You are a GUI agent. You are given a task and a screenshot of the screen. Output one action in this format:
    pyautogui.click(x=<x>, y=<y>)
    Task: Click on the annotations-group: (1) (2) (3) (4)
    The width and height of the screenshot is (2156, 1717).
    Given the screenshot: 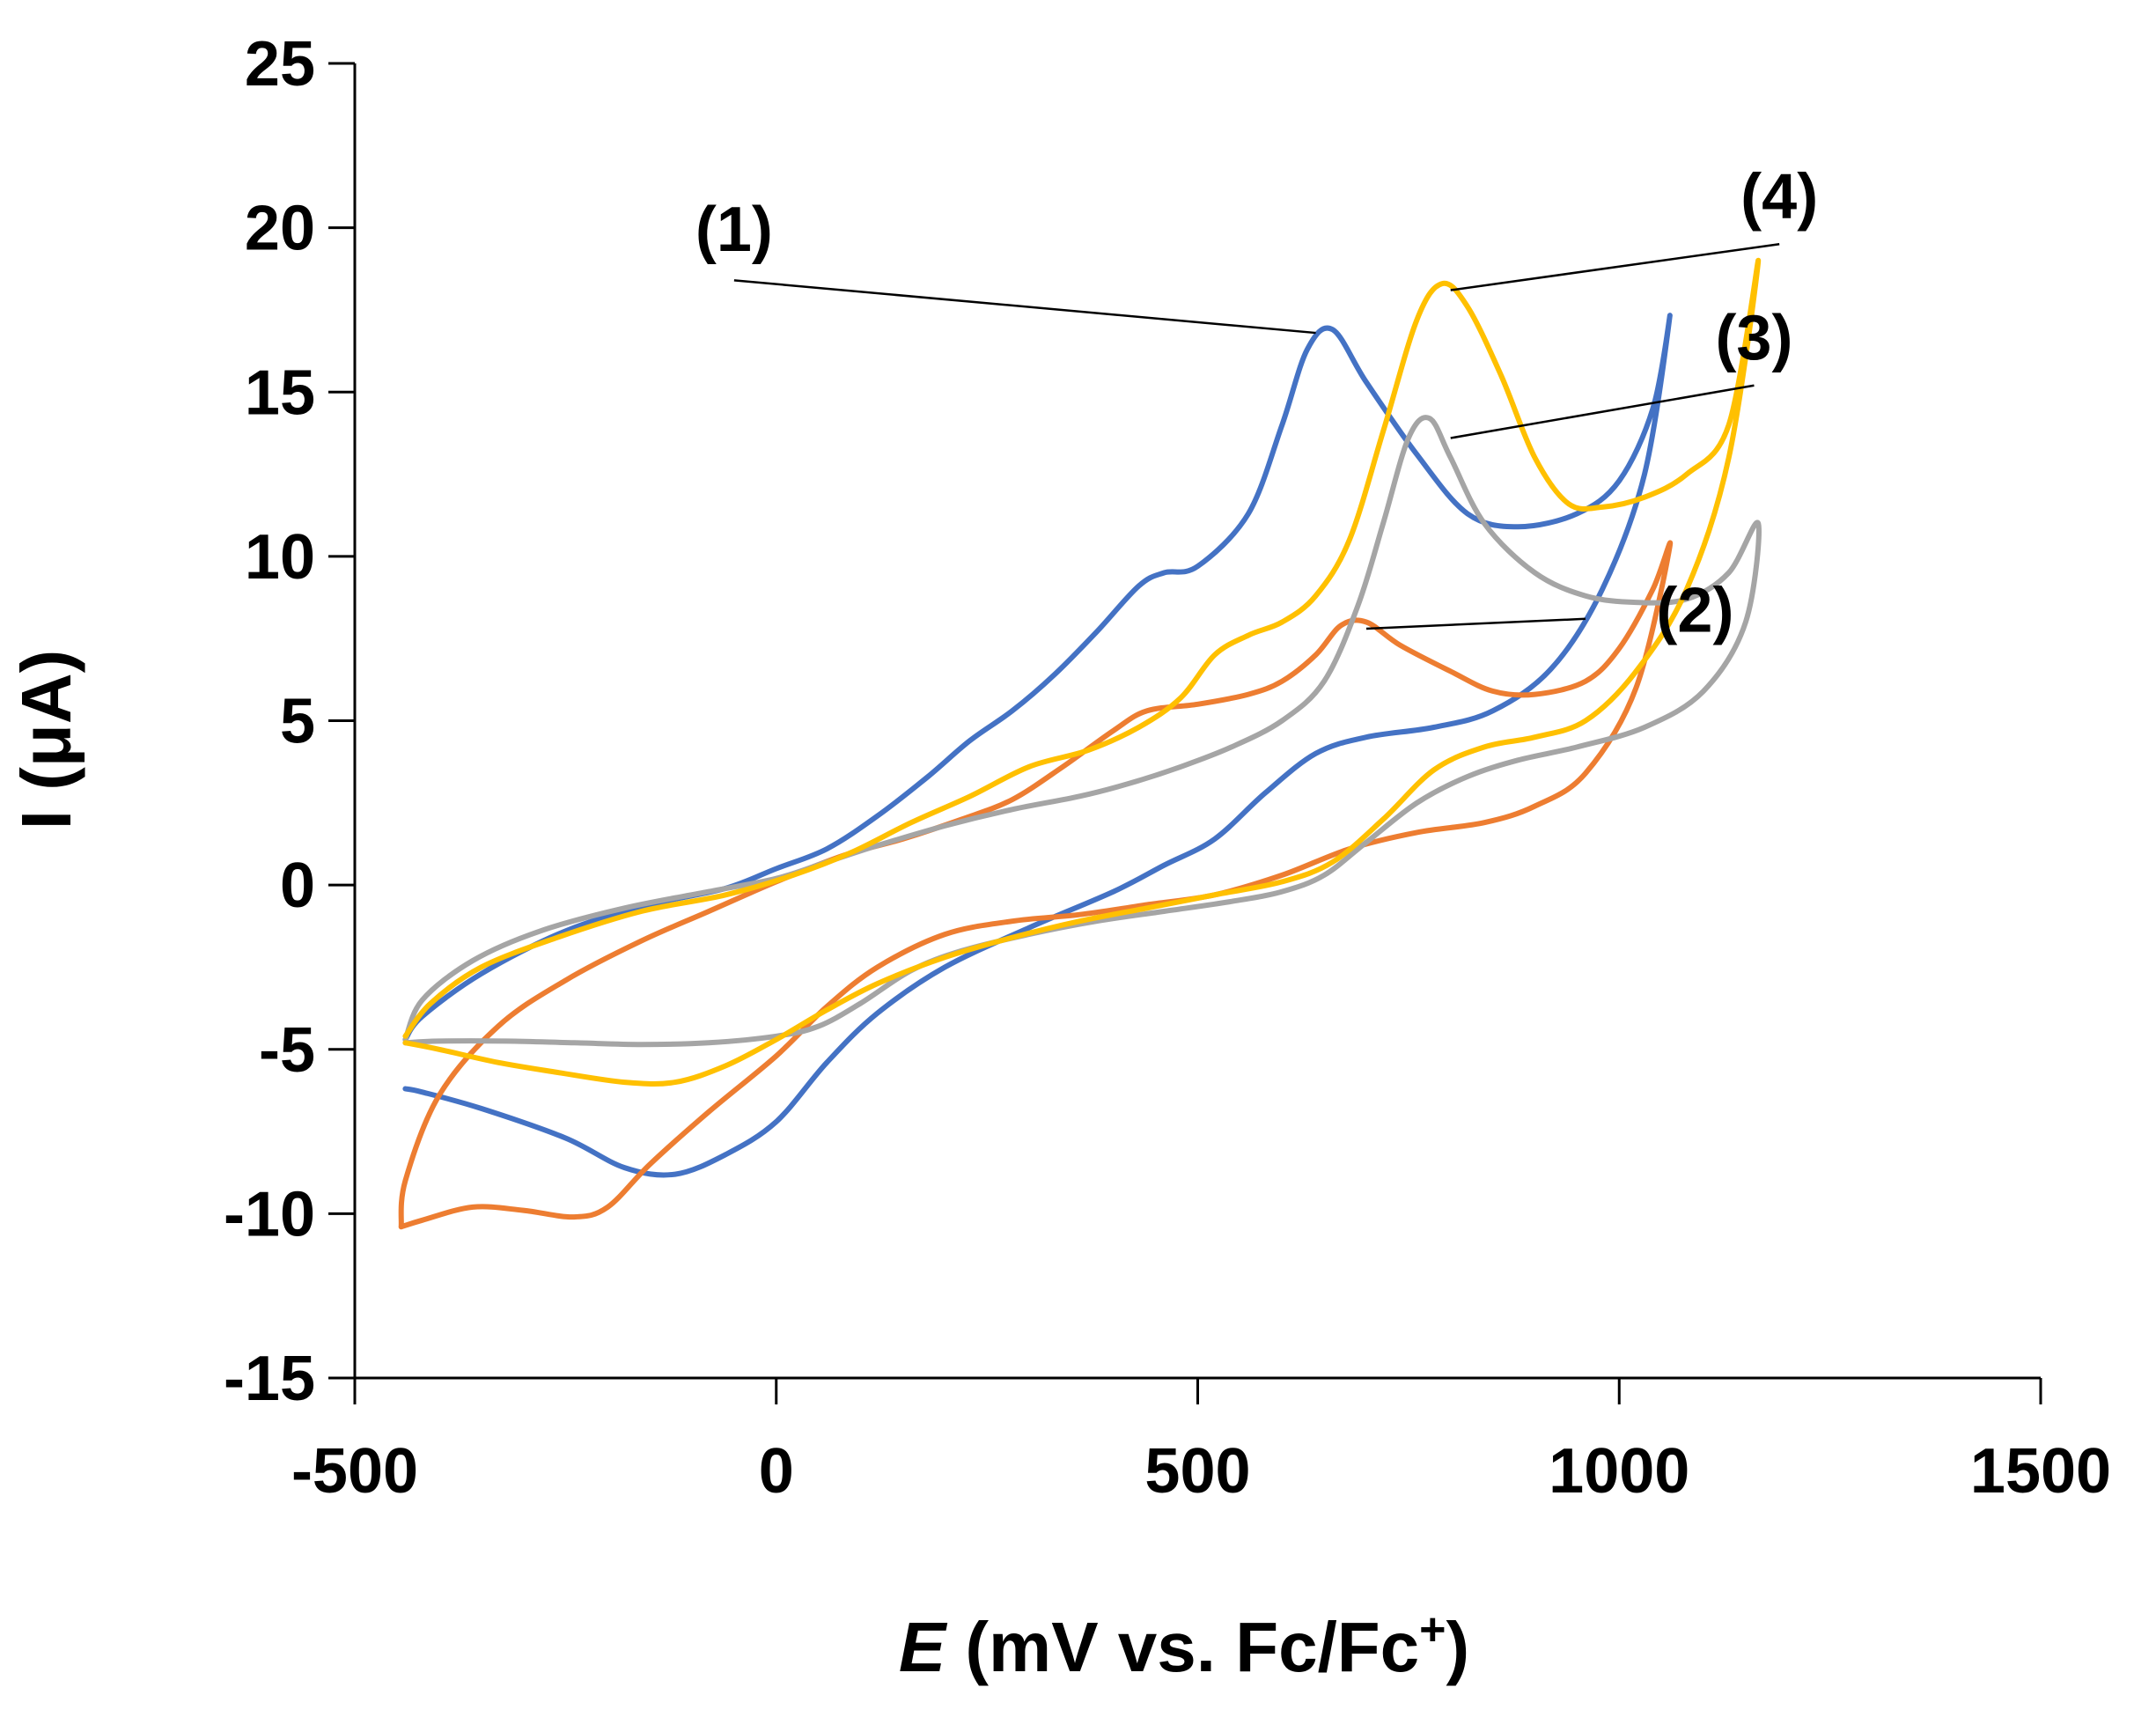 What is the action you would take?
    pyautogui.click(x=1257, y=403)
    